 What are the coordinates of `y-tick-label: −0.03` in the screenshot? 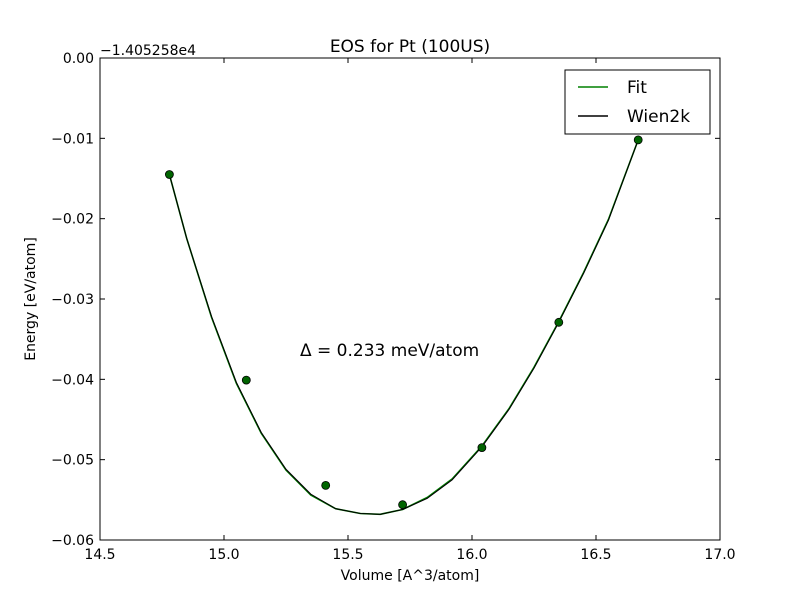 It's located at (72, 300).